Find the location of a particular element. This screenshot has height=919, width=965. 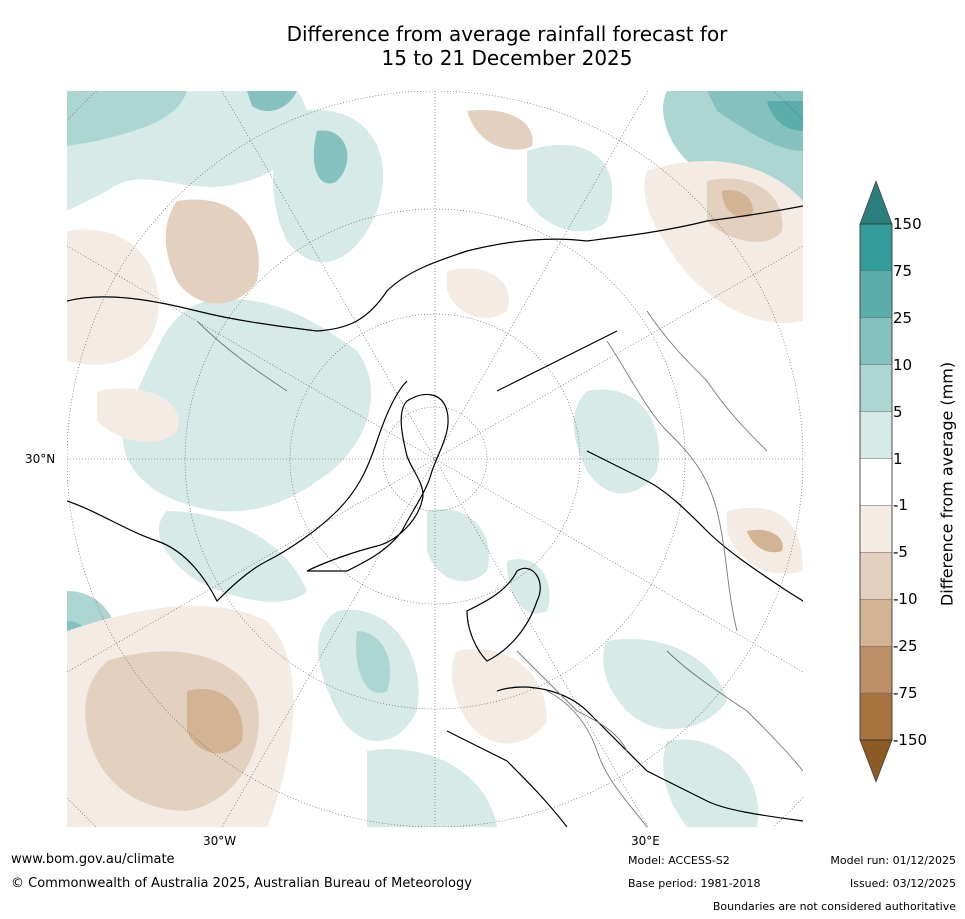

colorbar-tick-label: -5 is located at coordinates (900, 552).